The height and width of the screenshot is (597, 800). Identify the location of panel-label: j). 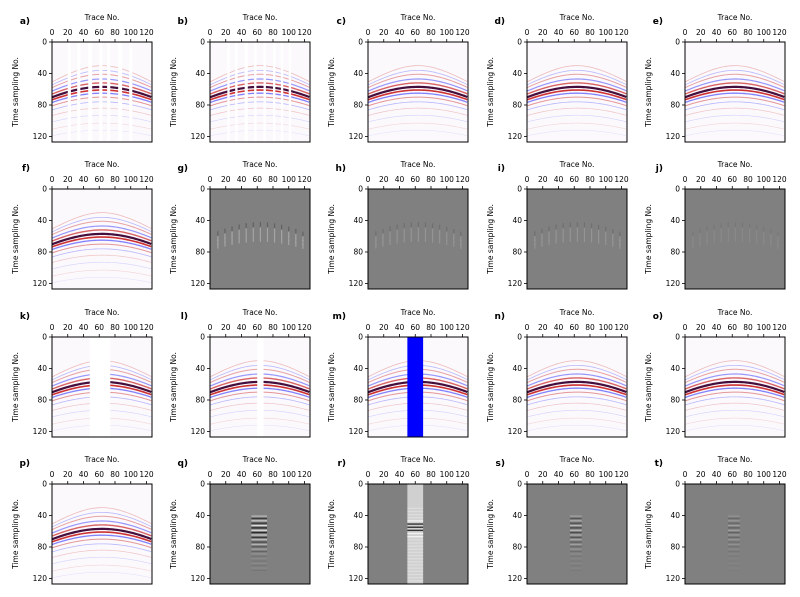
(659, 169).